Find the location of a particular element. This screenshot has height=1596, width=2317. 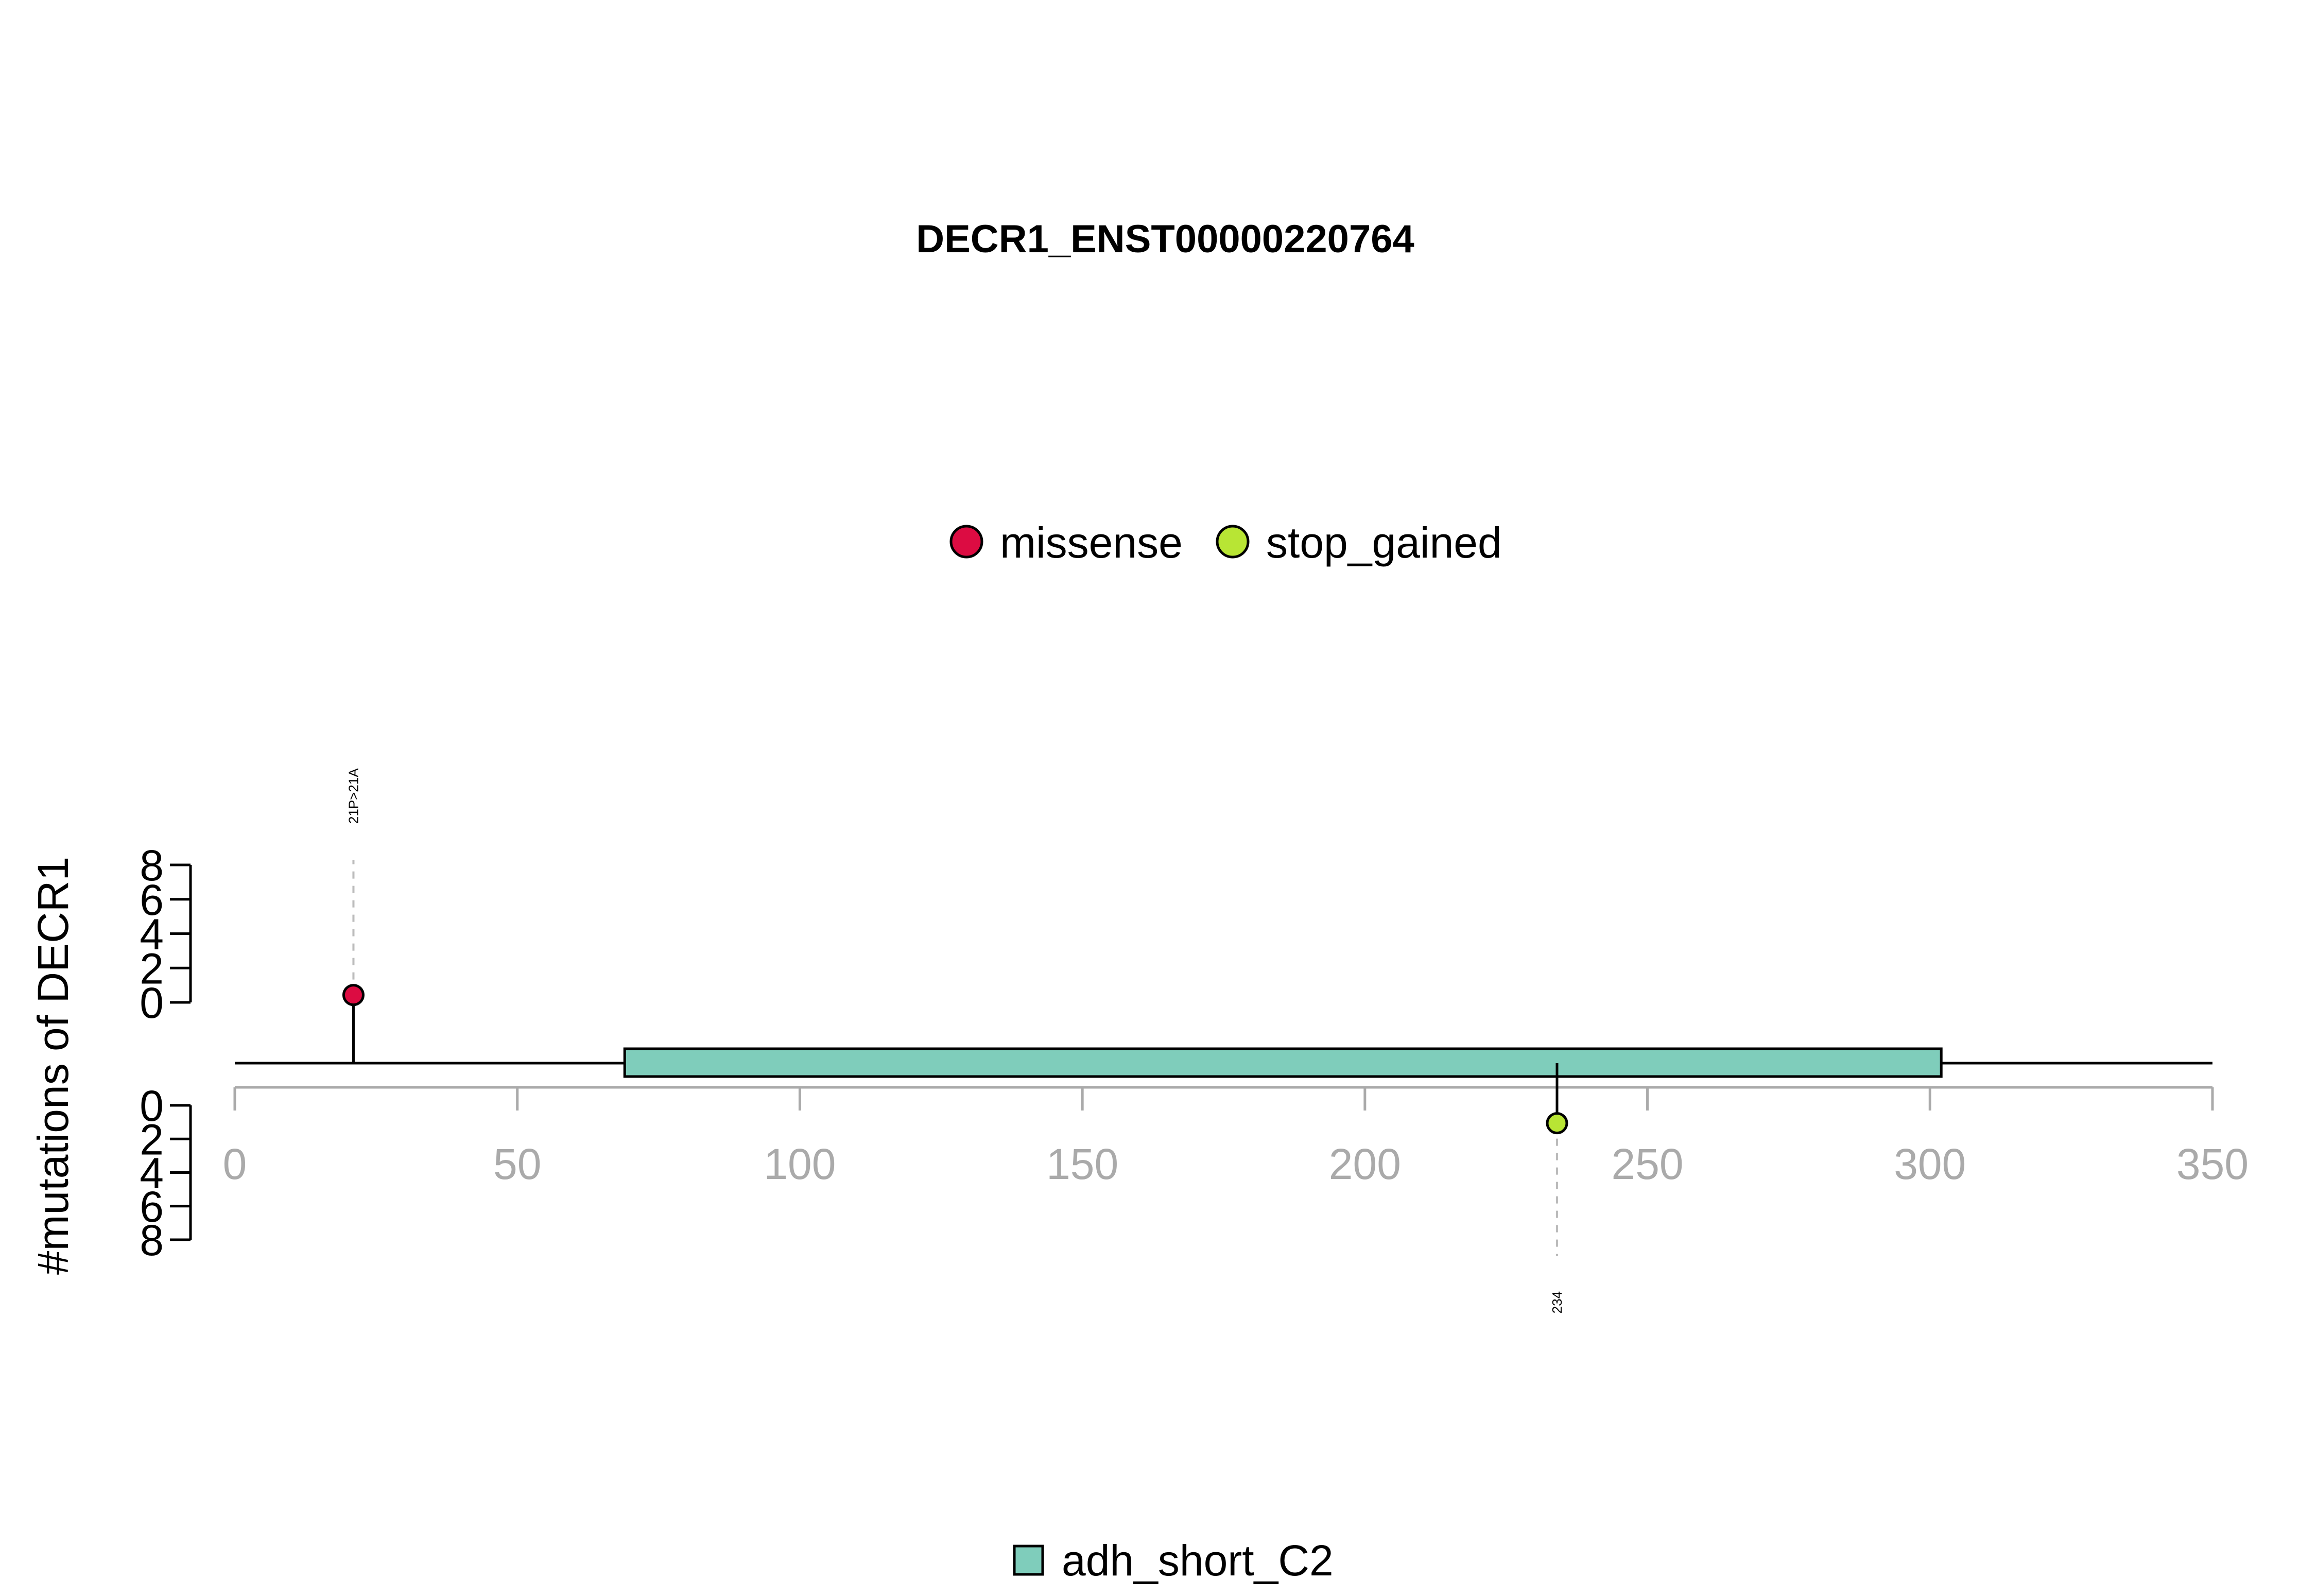

mutation-legend: missense stop_gained is located at coordinates (1225, 542).